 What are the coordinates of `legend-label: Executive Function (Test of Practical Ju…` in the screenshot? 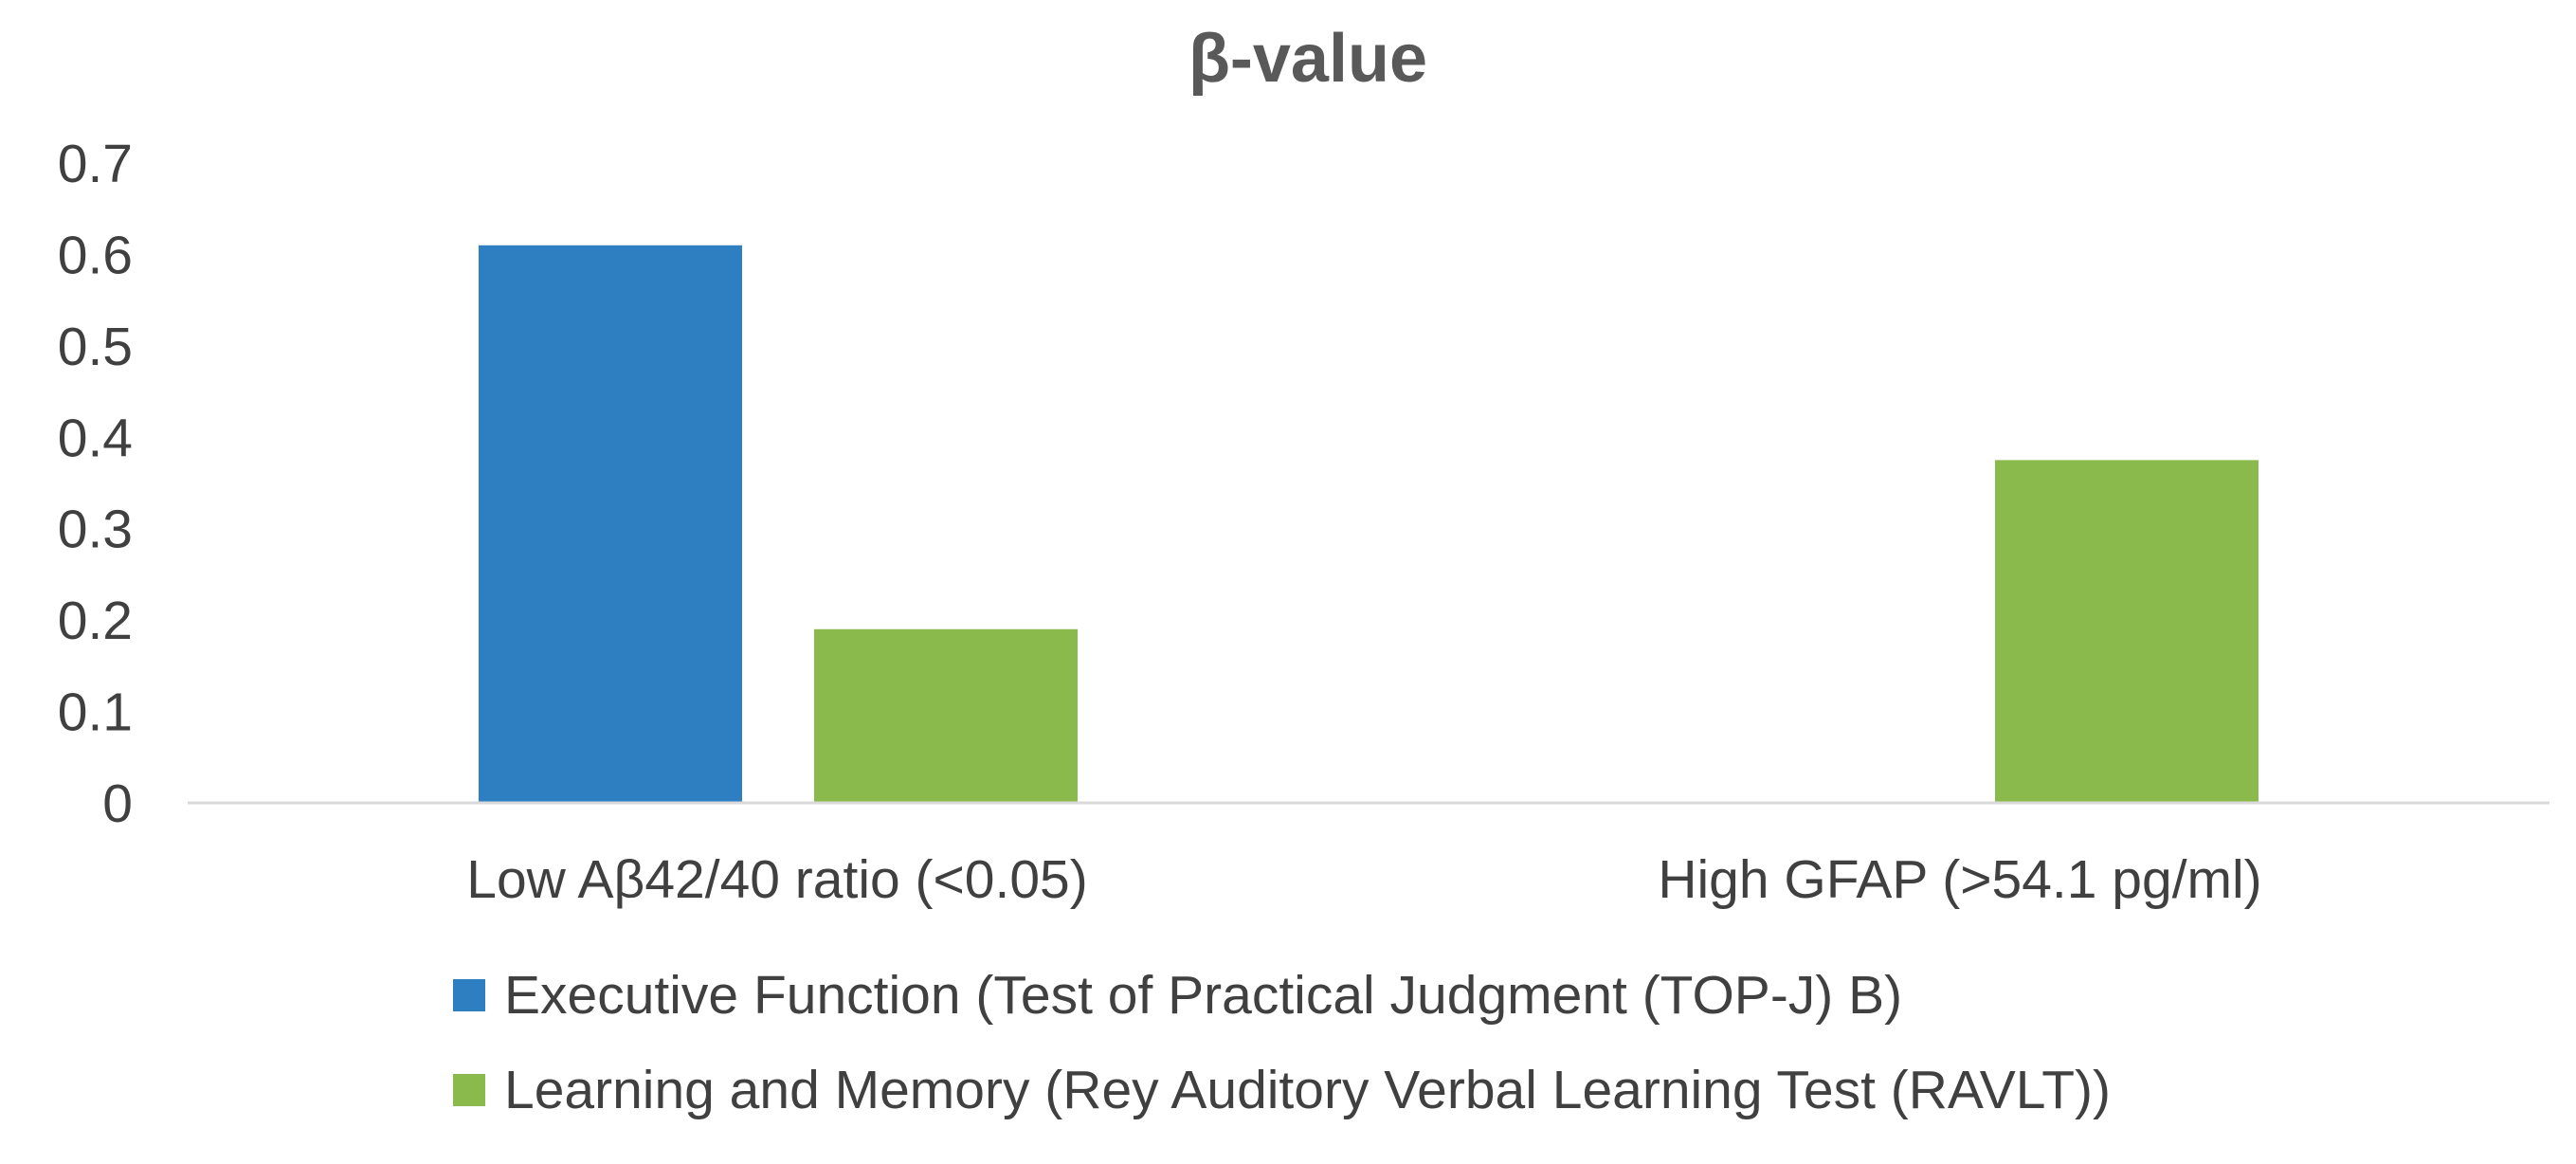 It's located at (1203, 995).